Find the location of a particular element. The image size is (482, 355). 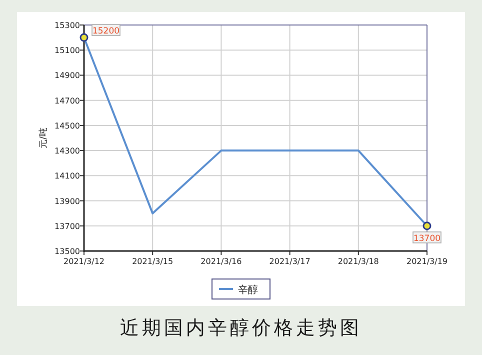

y-tick-label: 14100 is located at coordinates (67, 176).